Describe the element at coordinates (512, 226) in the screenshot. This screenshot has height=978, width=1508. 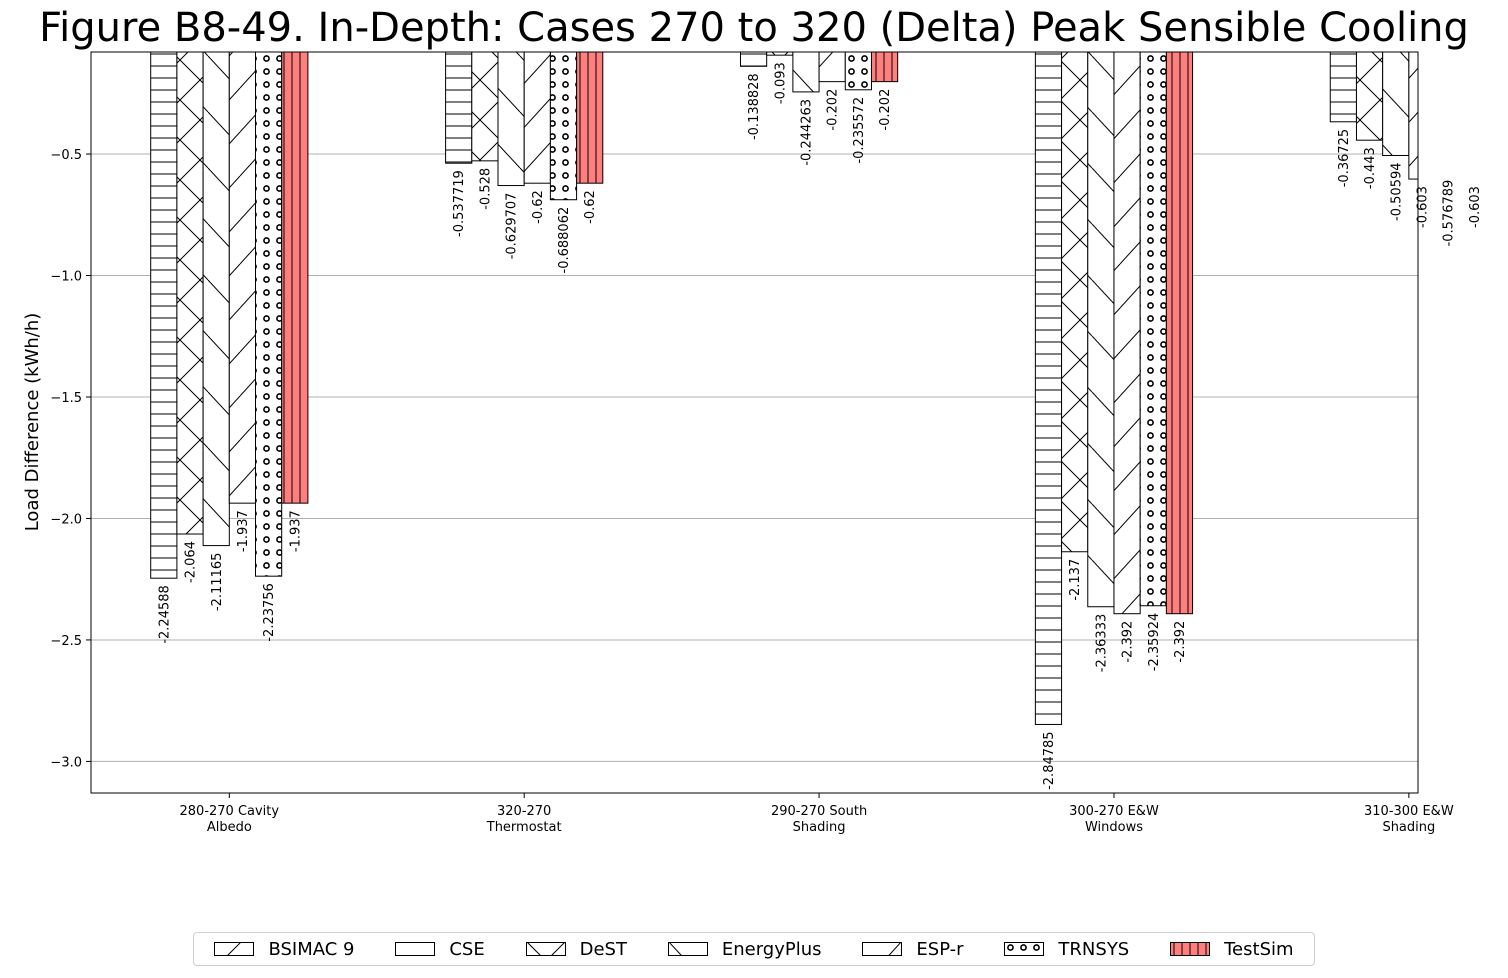
I see `bar-value-label: -0.629707` at that location.